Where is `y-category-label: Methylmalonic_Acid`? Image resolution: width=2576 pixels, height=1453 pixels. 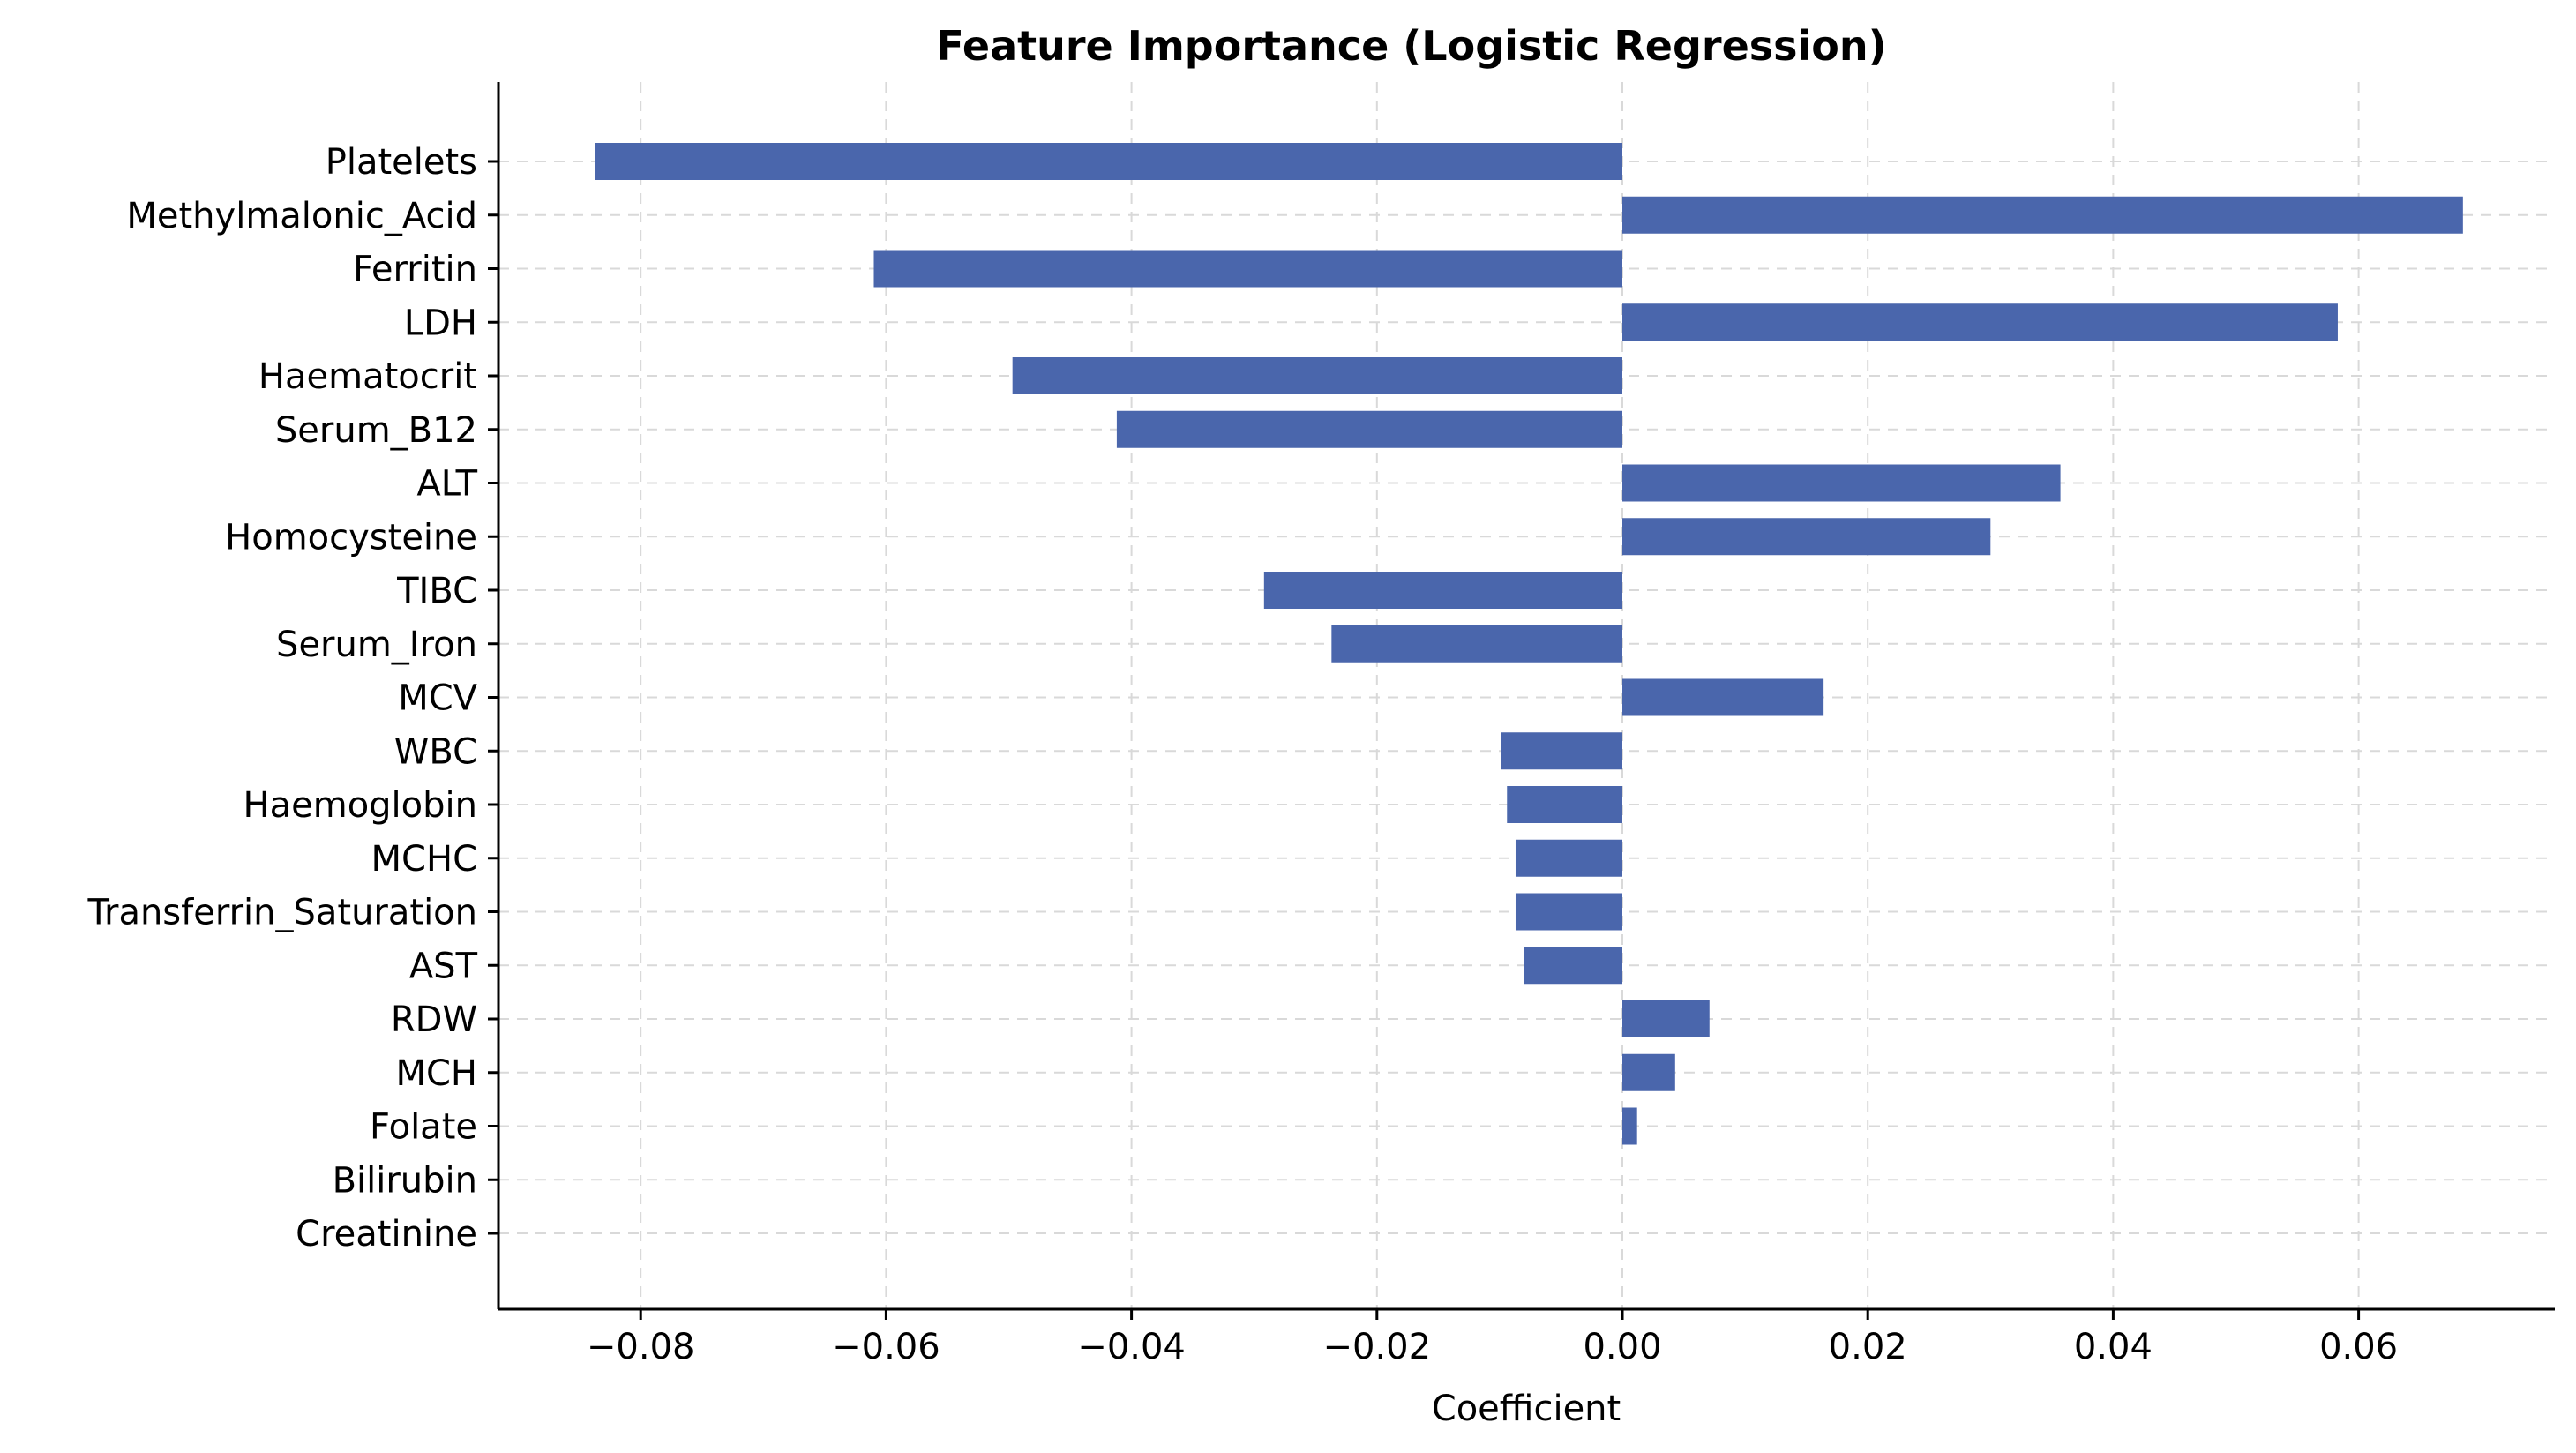
y-category-label: Methylmalonic_Acid is located at coordinates (302, 216).